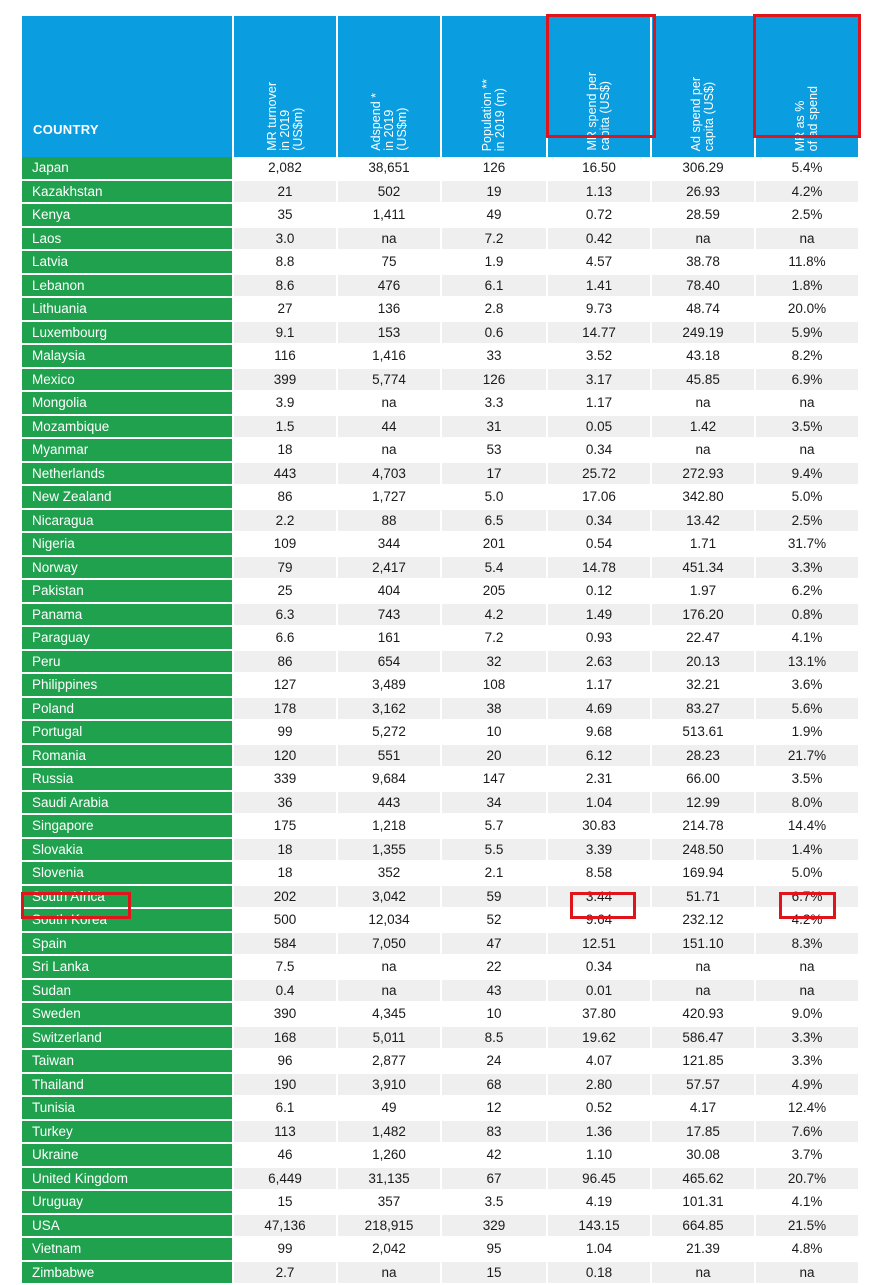 The width and height of the screenshot is (876, 1285). Describe the element at coordinates (390, 475) in the screenshot. I see `adspend-cell: 4,703` at that location.